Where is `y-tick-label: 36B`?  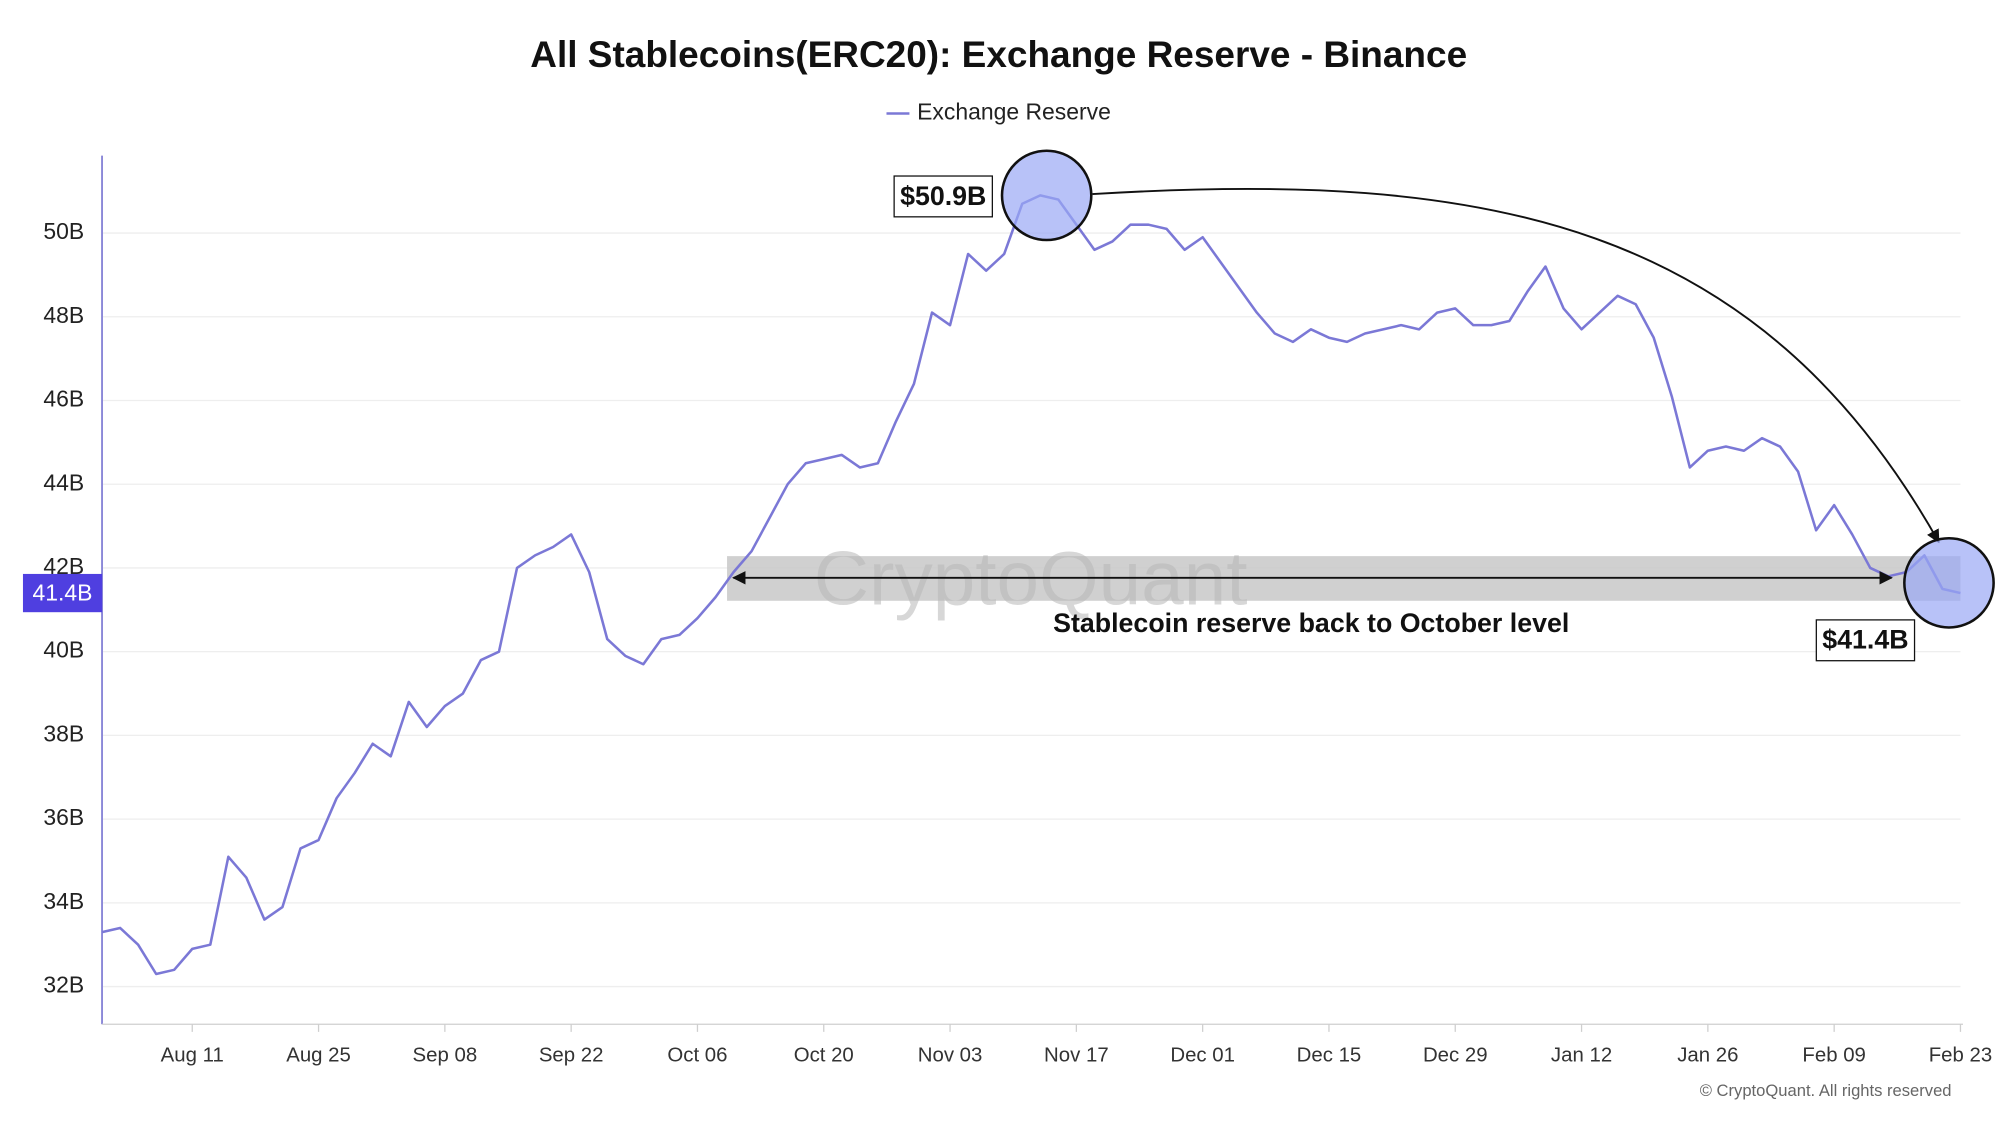 y-tick-label: 36B is located at coordinates (63, 817).